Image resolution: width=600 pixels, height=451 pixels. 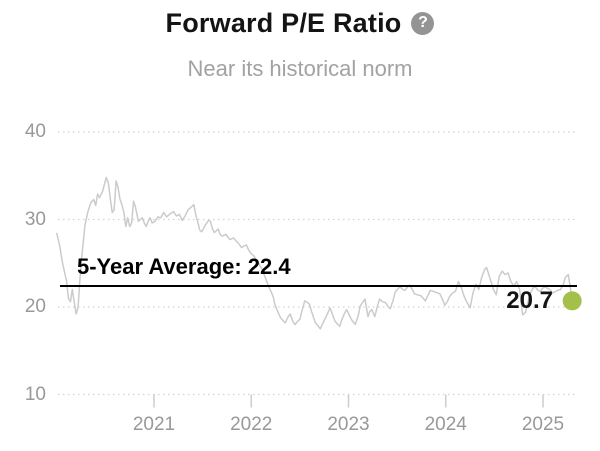 I want to click on x-axis-label: 2022, so click(x=251, y=424).